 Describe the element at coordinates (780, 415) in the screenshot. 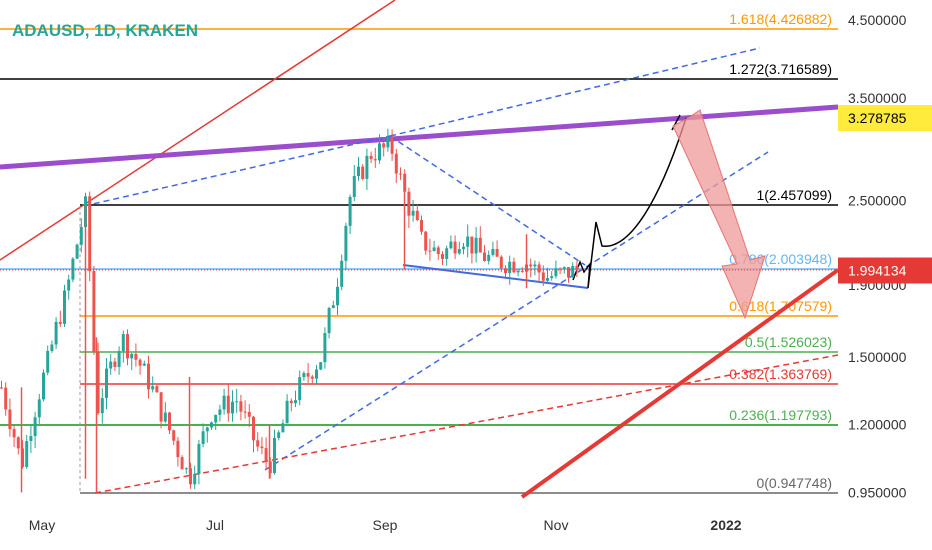

I see `fib-level-label: 0.236(1.197793)` at that location.